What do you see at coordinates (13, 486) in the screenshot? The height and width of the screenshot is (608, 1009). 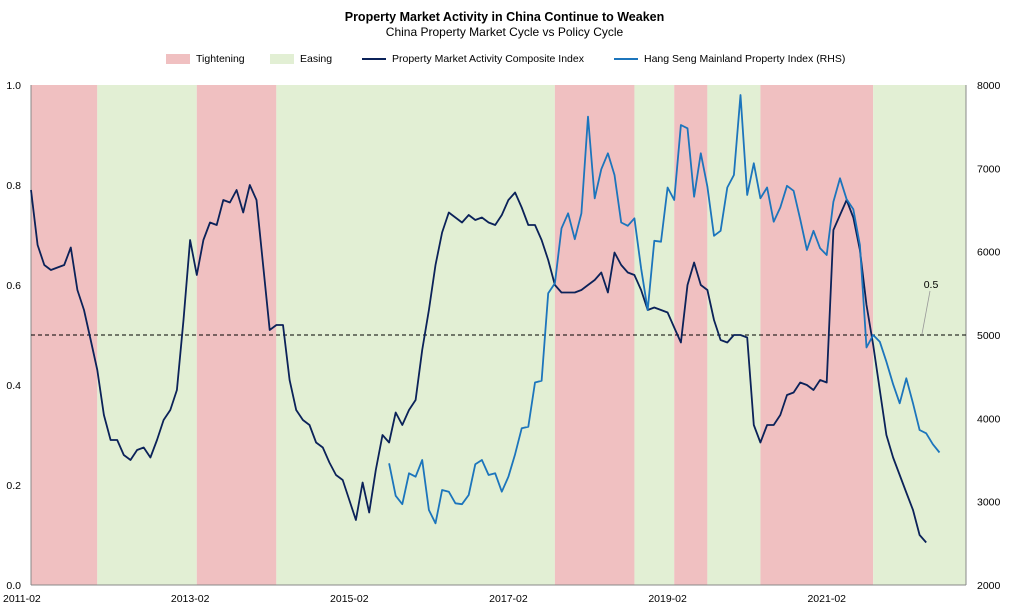 I see `y-left-tick-label: 0.2` at bounding box center [13, 486].